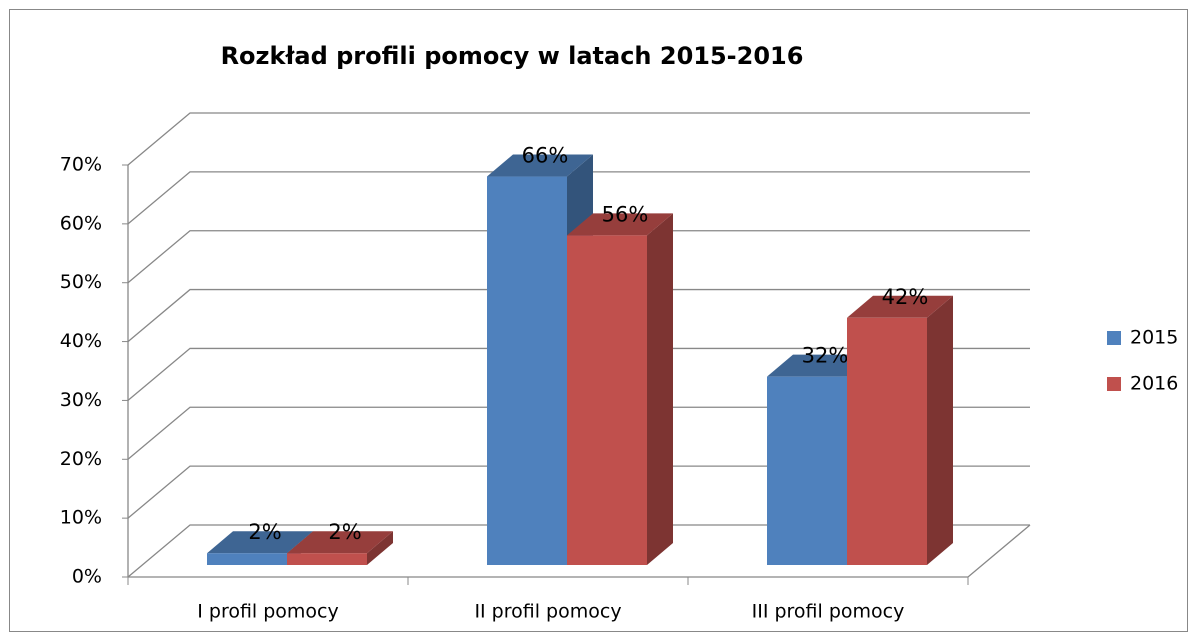  Describe the element at coordinates (87, 577) in the screenshot. I see `y-tick-label: 0%` at that location.